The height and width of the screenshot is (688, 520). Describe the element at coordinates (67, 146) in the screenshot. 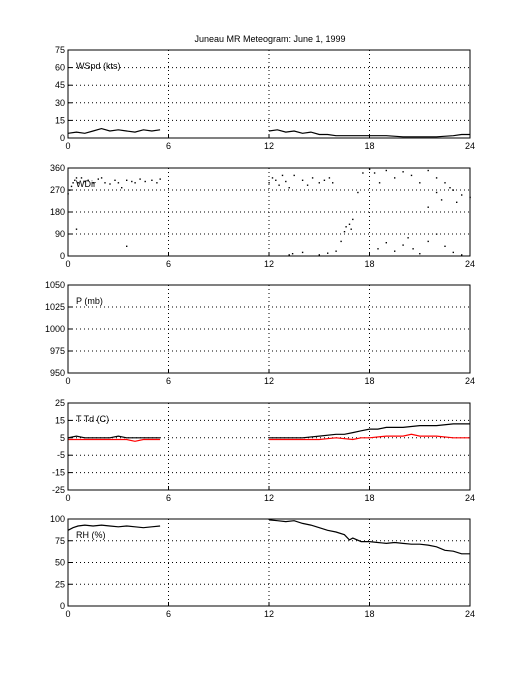

I see `panel-1-x-tick-label-0: 0` at that location.